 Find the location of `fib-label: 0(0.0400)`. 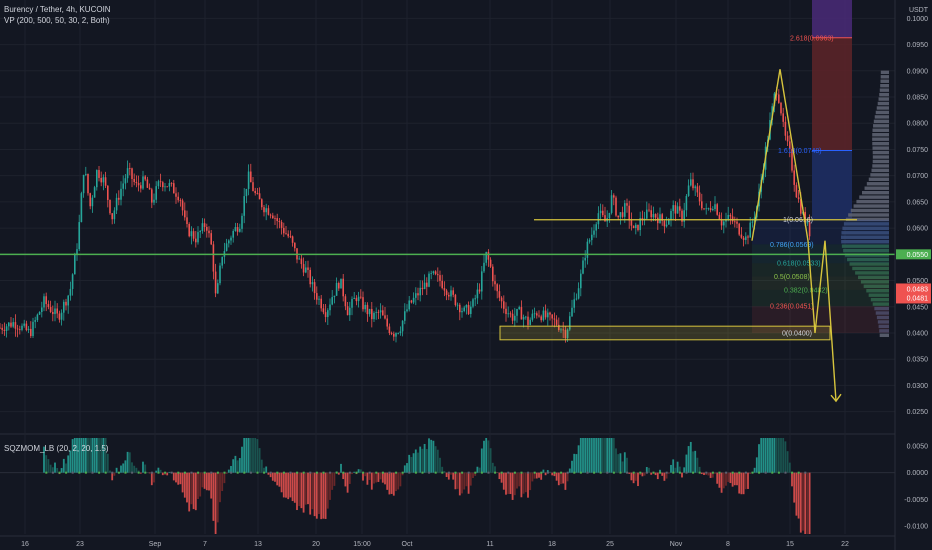

fib-label: 0(0.0400) is located at coordinates (797, 333).